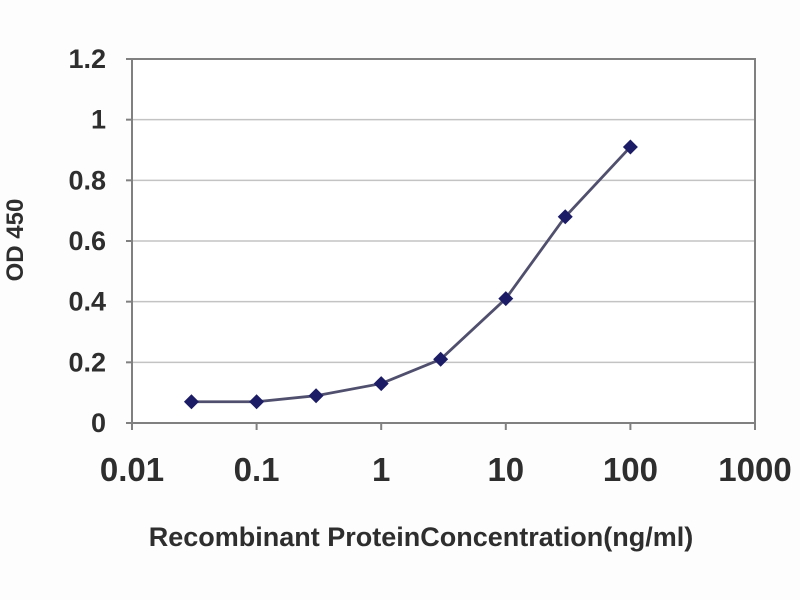 Image resolution: width=800 pixels, height=600 pixels. What do you see at coordinates (381, 469) in the screenshot?
I see `x-tick-label: 1` at bounding box center [381, 469].